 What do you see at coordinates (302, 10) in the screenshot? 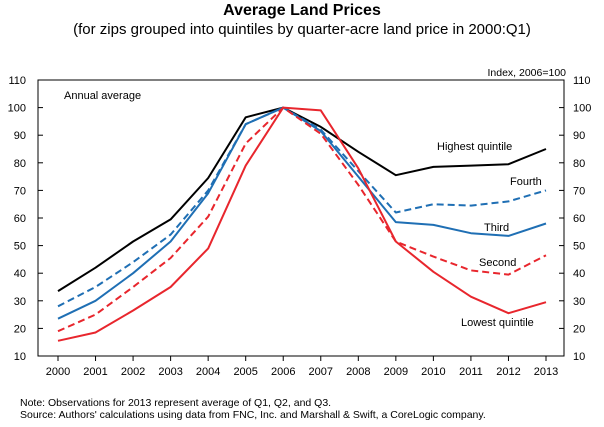
I see `chart-title: Average Land Prices` at bounding box center [302, 10].